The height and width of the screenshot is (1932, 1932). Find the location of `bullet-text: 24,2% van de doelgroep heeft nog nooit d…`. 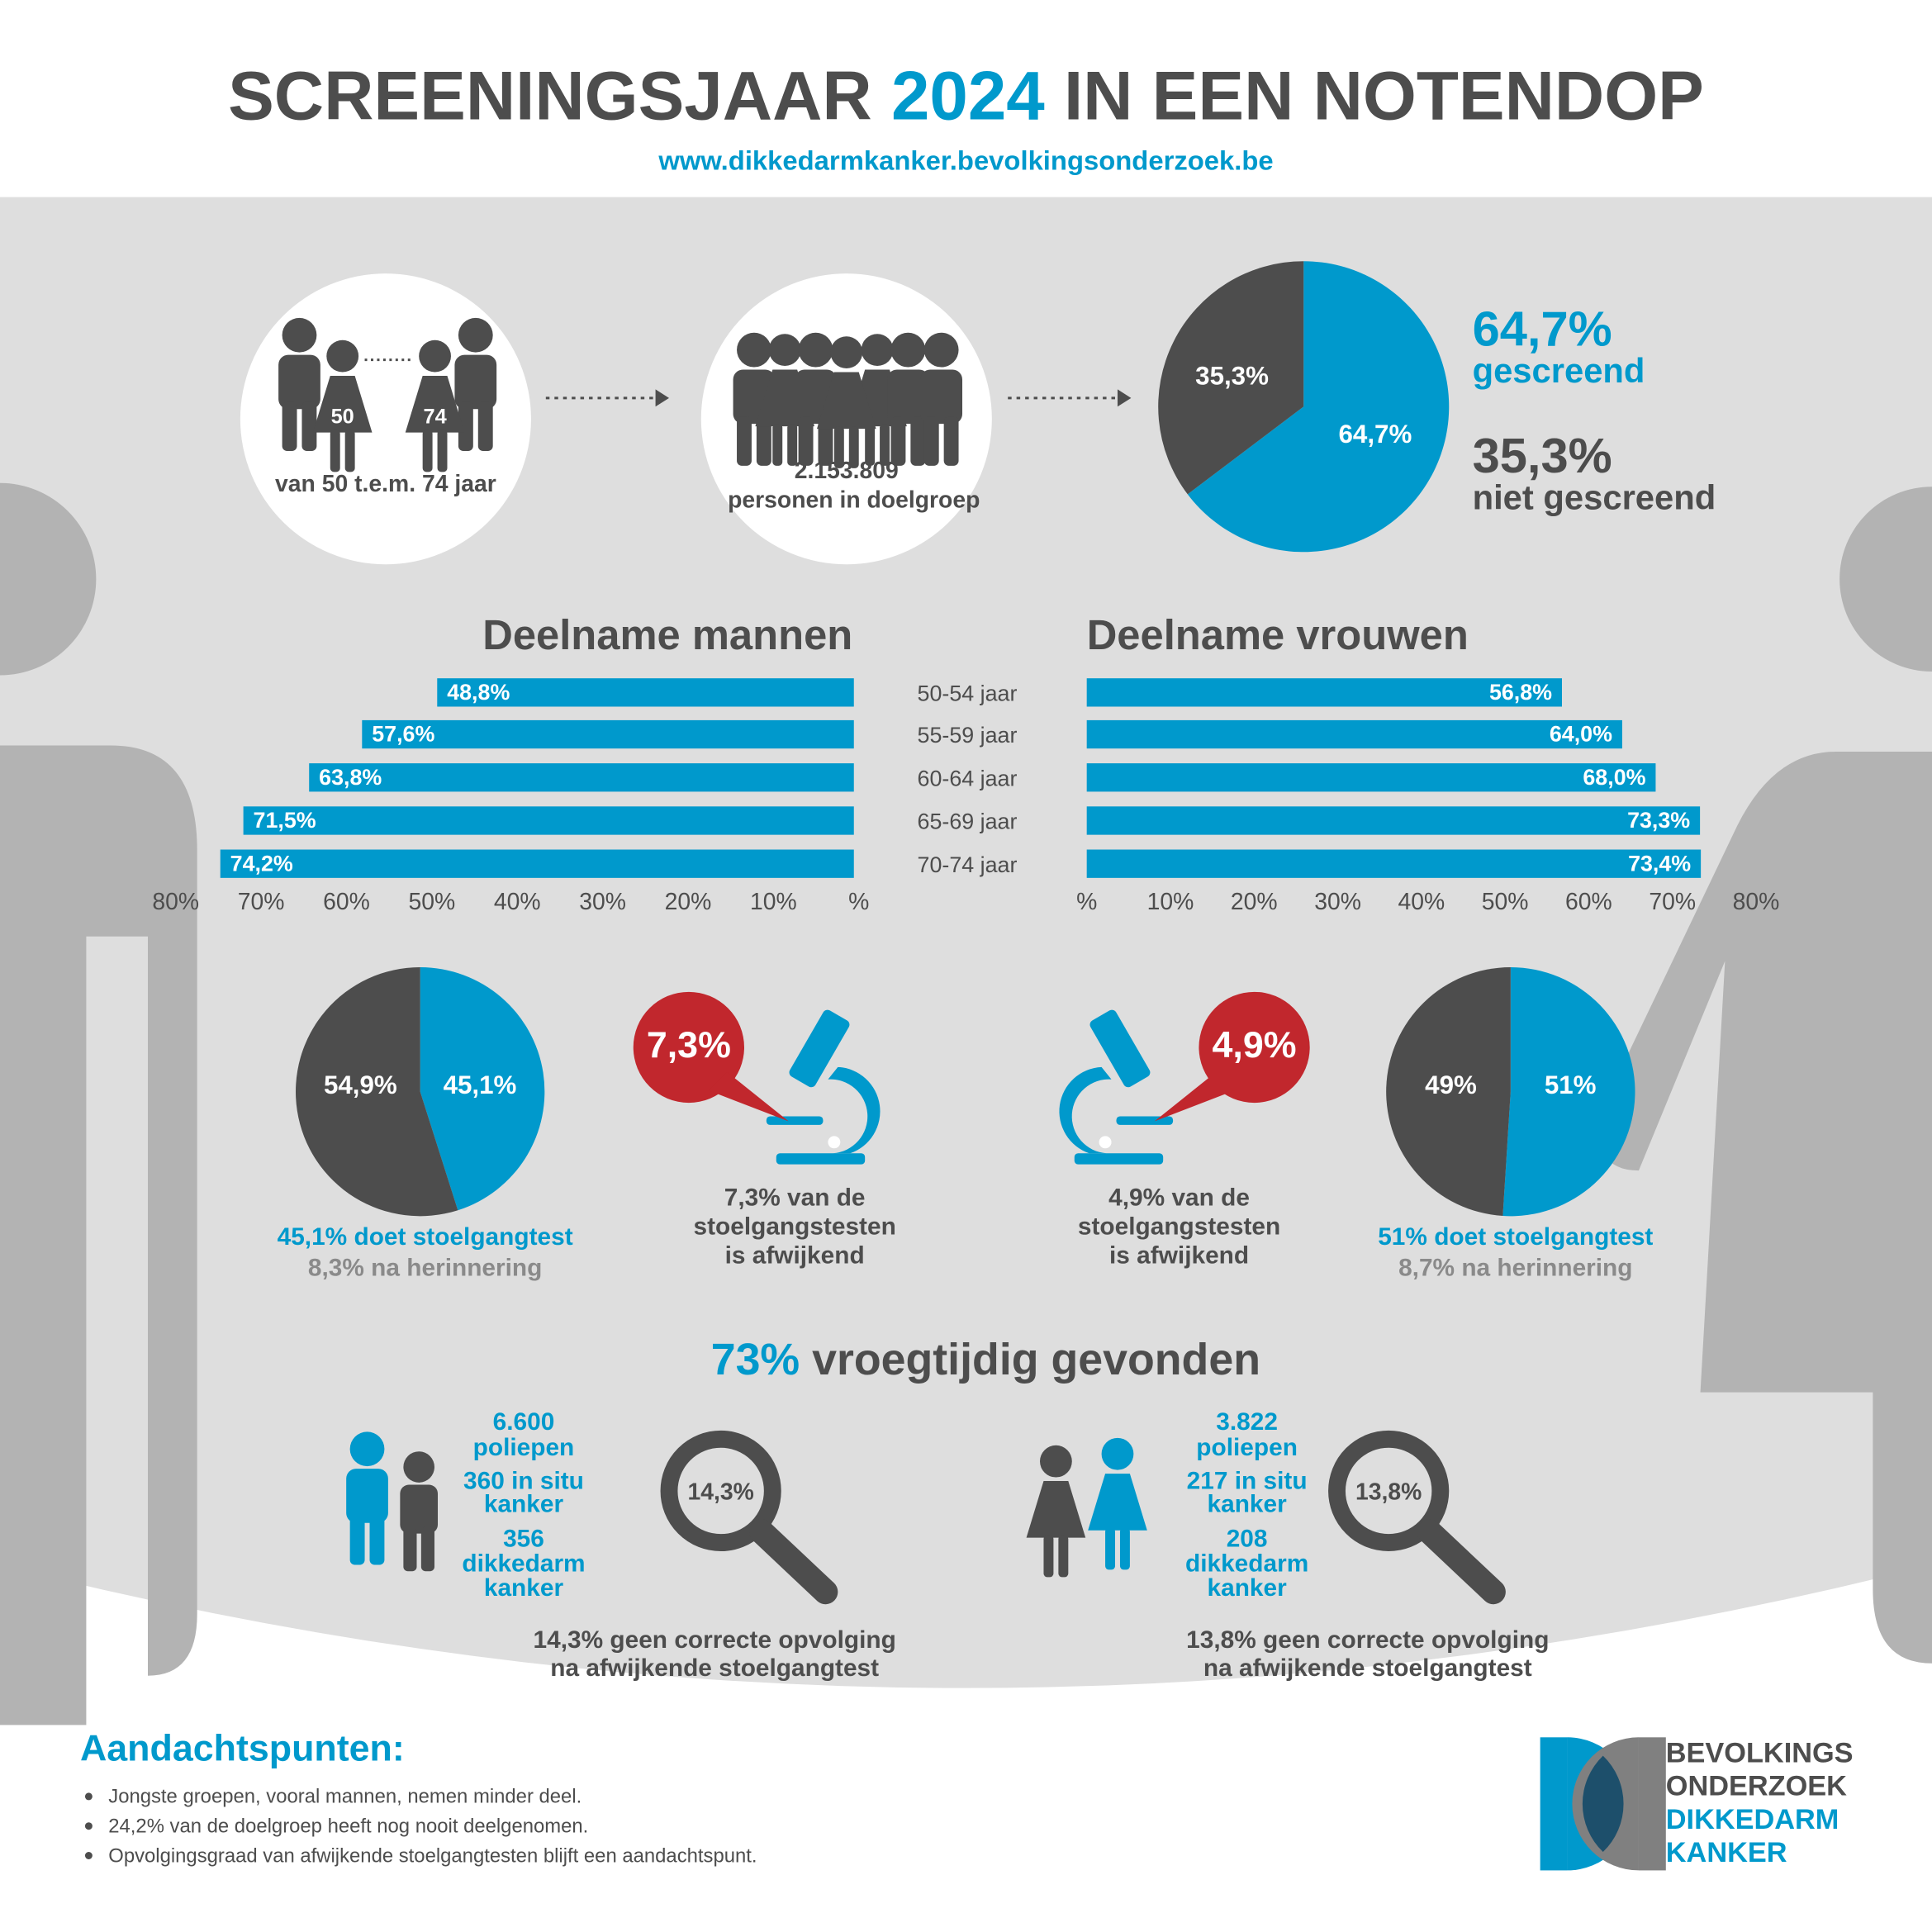

bullet-text: 24,2% van de doelgroep heeft nog nooit d… is located at coordinates (348, 1827).